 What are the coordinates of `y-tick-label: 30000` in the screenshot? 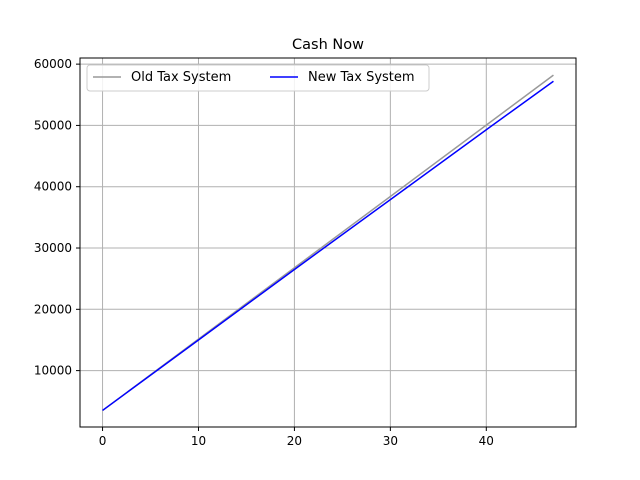 It's located at (53, 248).